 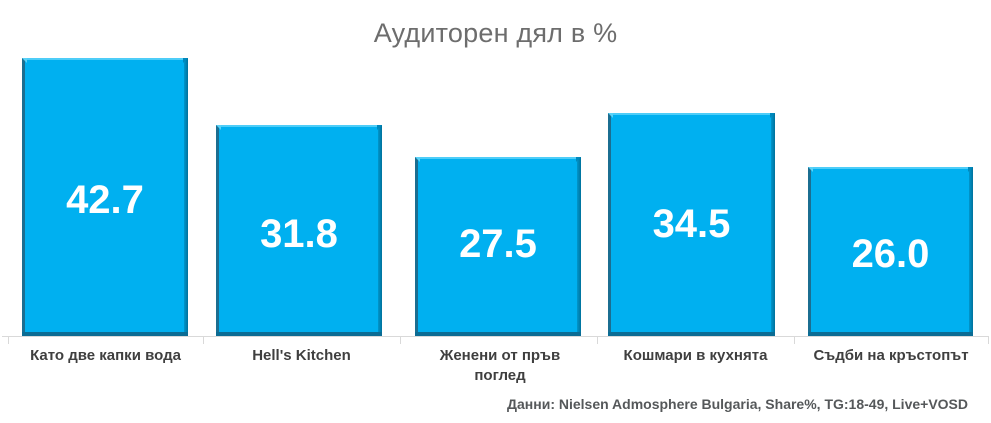 I want to click on bar-0-body, so click(x=105, y=197).